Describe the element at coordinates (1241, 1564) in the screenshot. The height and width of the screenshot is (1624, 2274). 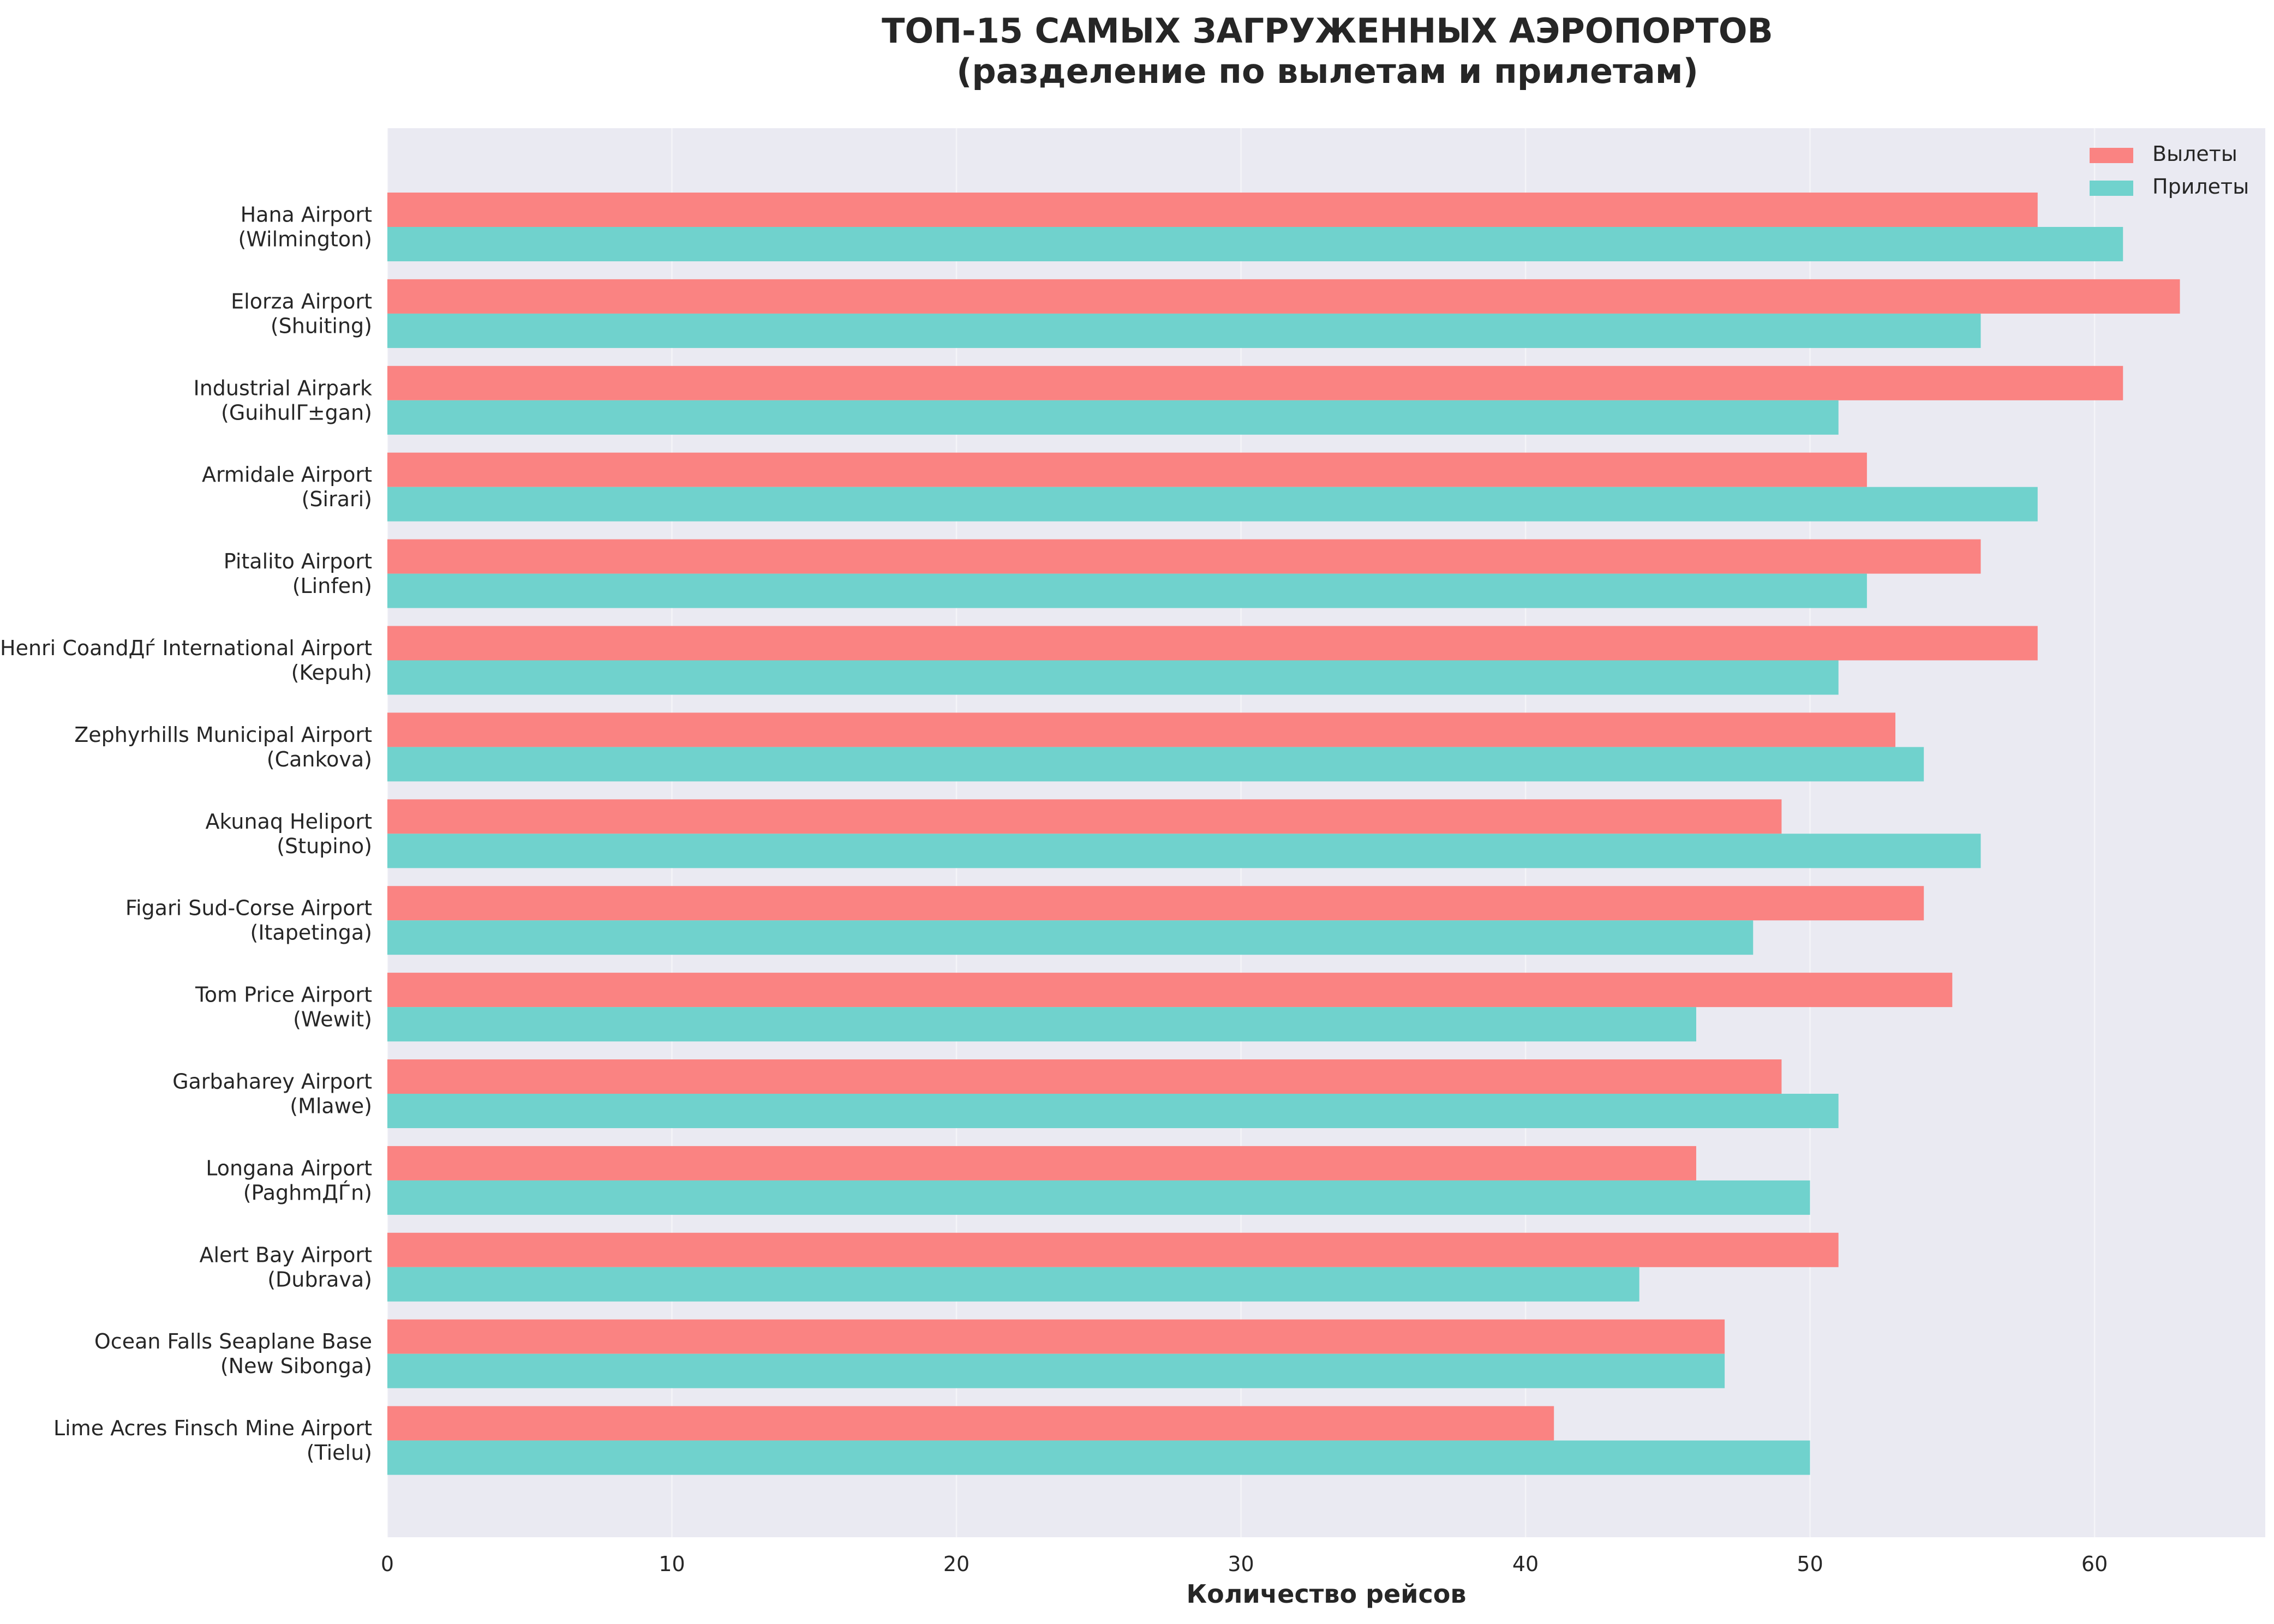
I see `x-tick-label: 30` at that location.